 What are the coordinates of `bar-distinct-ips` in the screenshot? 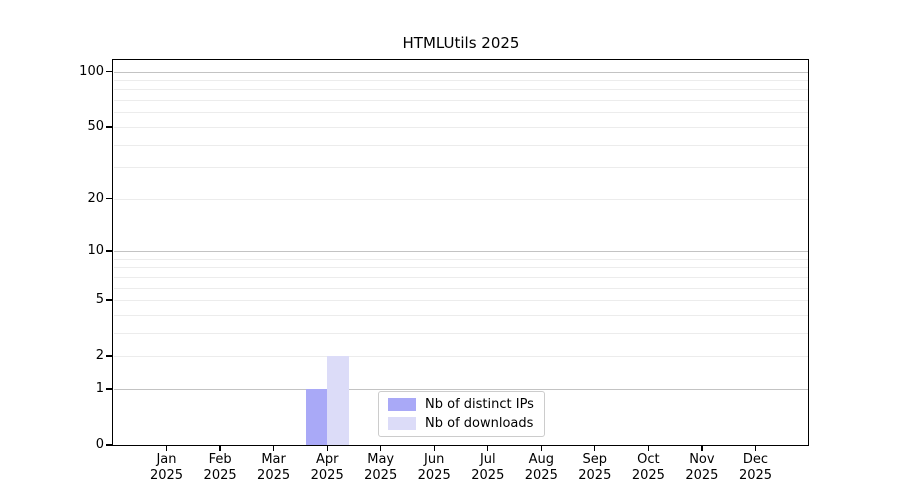 It's located at (316, 416).